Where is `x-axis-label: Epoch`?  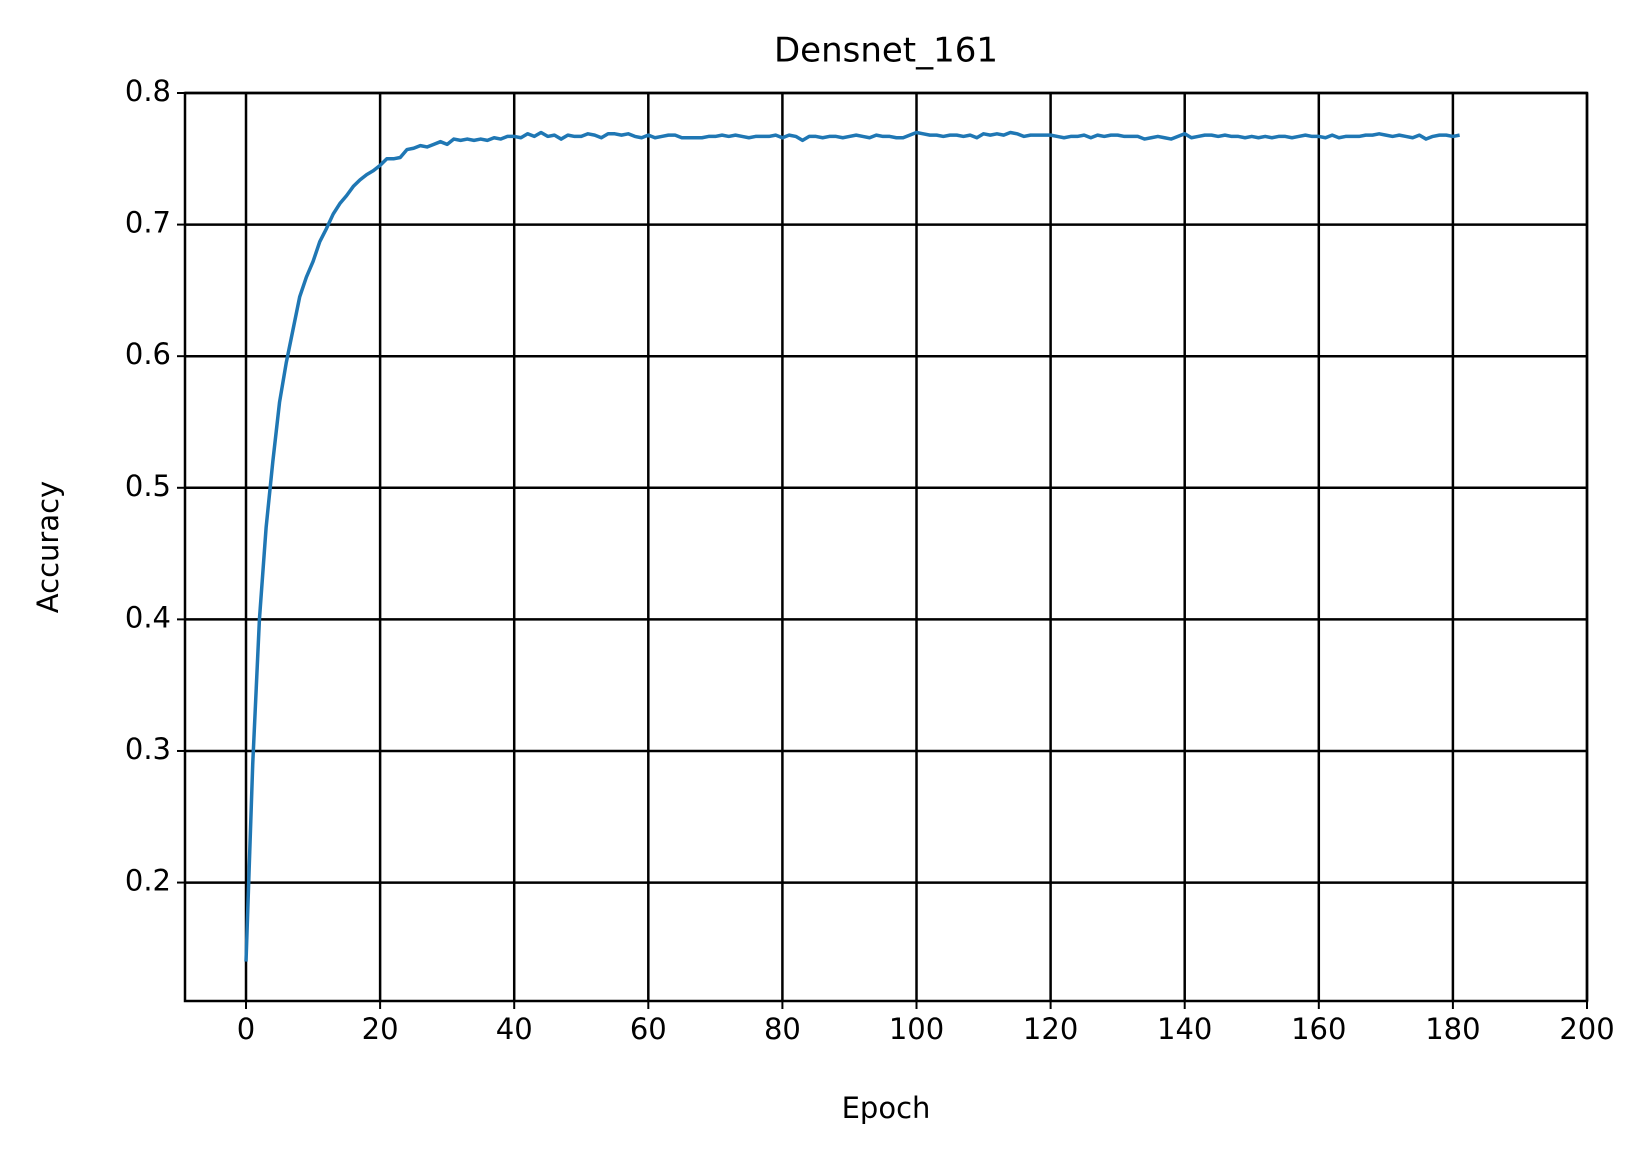 x-axis-label: Epoch is located at coordinates (886, 1108).